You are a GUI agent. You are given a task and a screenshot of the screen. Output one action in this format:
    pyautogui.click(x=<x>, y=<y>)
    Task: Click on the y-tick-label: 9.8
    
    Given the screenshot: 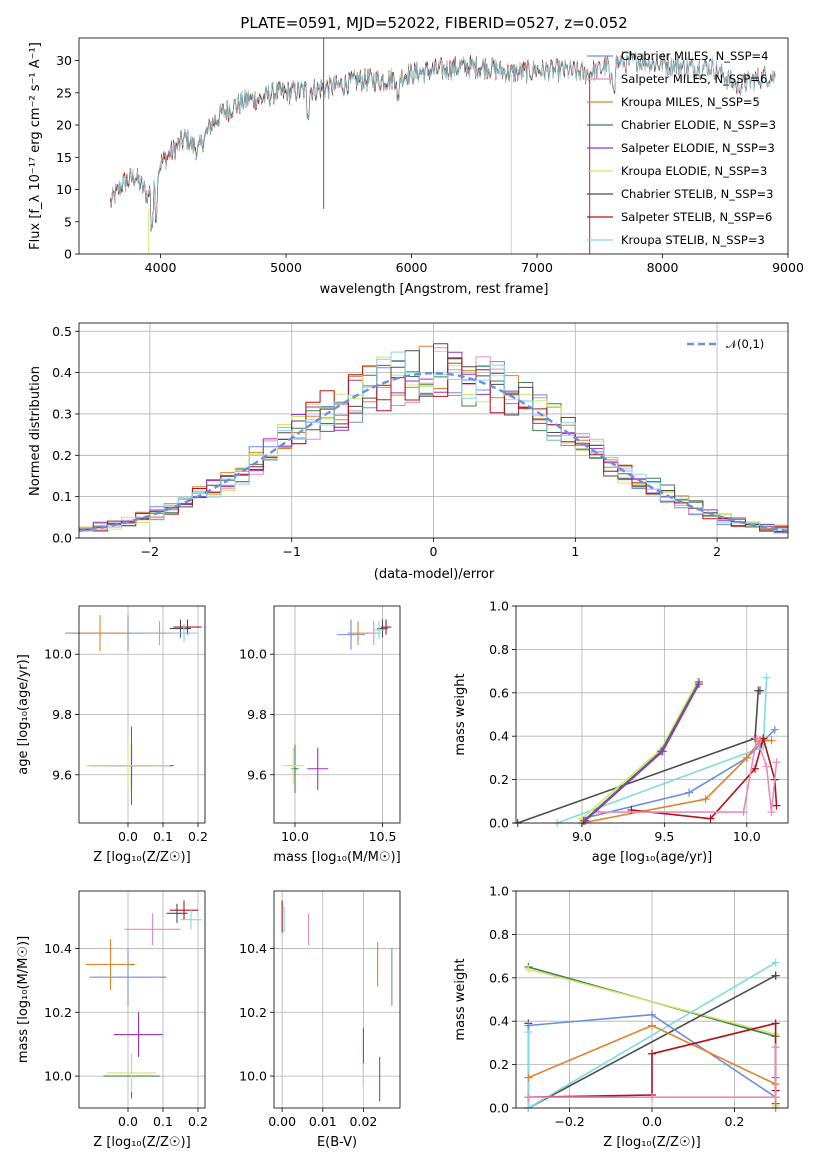 What is the action you would take?
    pyautogui.click(x=257, y=714)
    